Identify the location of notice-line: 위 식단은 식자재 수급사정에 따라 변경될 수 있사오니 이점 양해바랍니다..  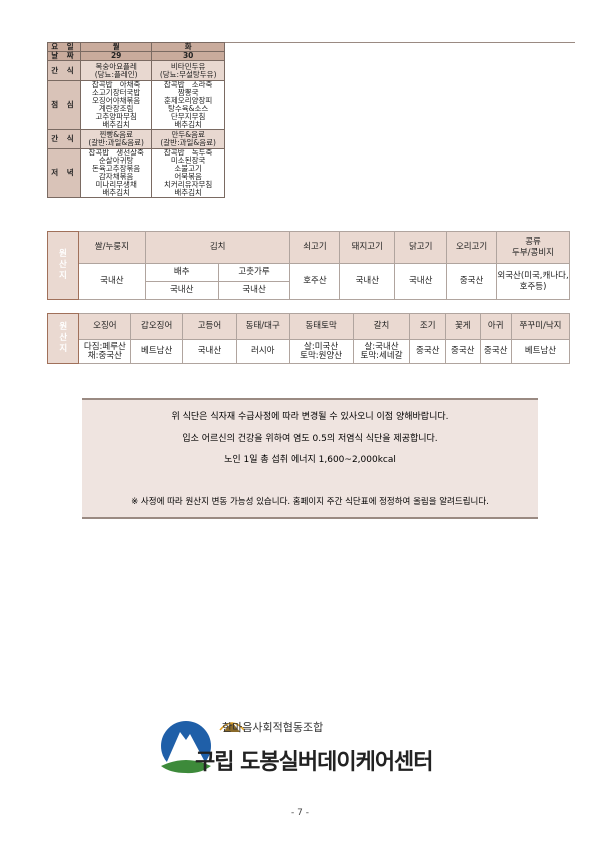
(310, 417).